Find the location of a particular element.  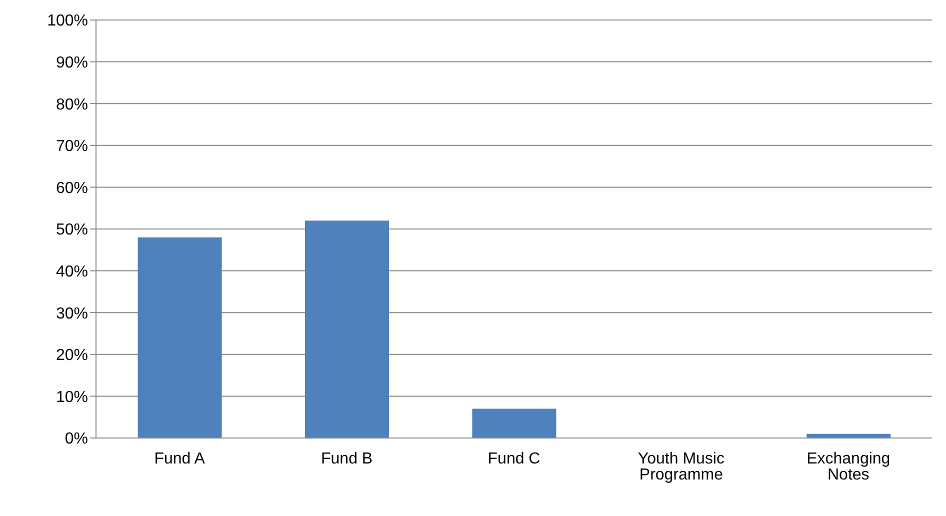

y-tick-label: 20% is located at coordinates (72, 355).